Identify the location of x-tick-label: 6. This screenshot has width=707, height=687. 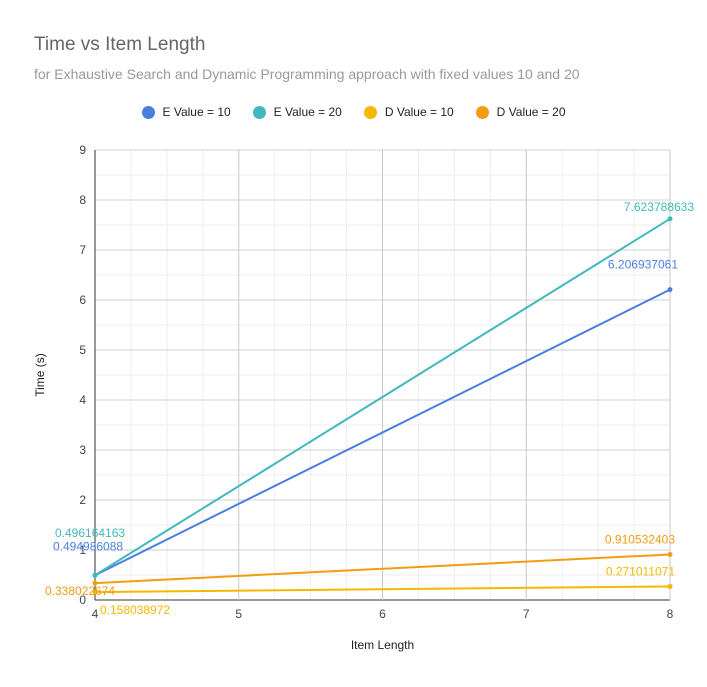
(382, 614).